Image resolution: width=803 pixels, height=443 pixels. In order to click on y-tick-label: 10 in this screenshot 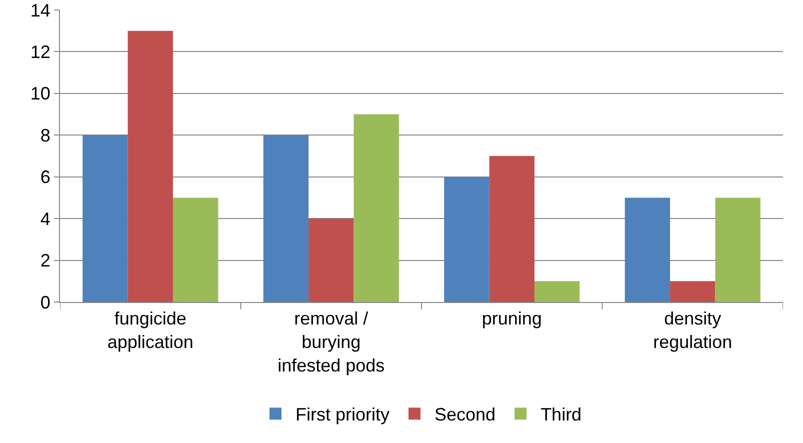, I will do `click(40, 94)`.